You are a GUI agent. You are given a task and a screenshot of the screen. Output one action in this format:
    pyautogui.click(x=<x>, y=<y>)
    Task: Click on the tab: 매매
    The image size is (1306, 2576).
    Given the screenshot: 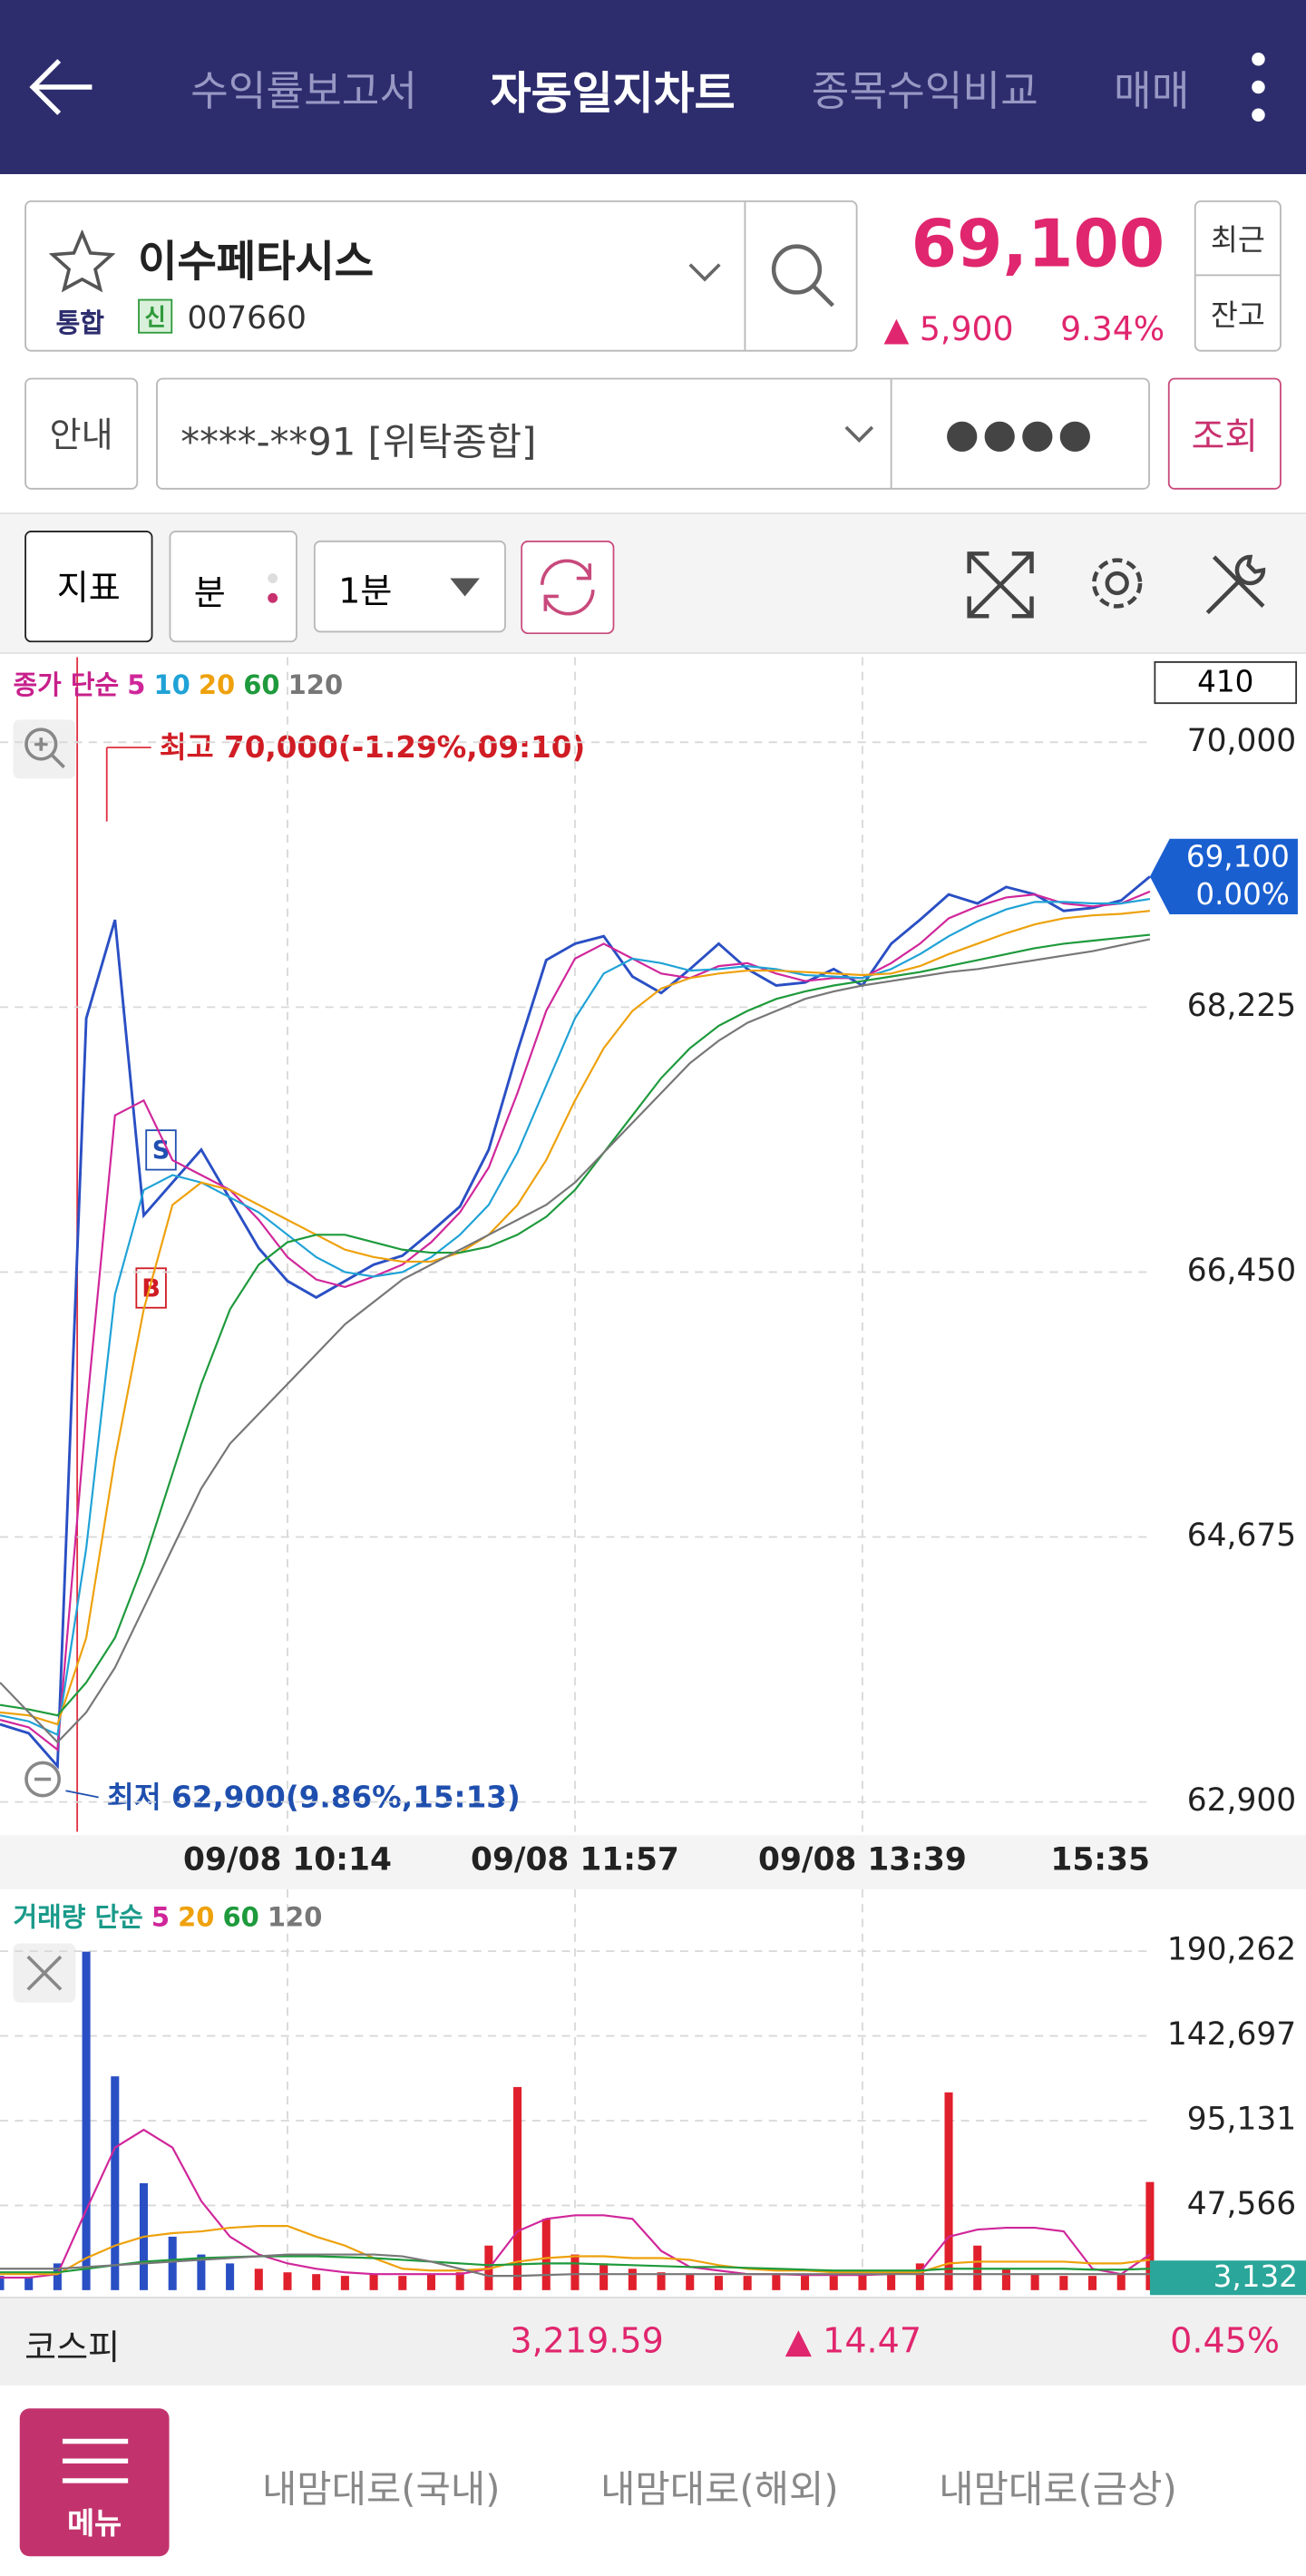 What is the action you would take?
    pyautogui.click(x=1152, y=91)
    